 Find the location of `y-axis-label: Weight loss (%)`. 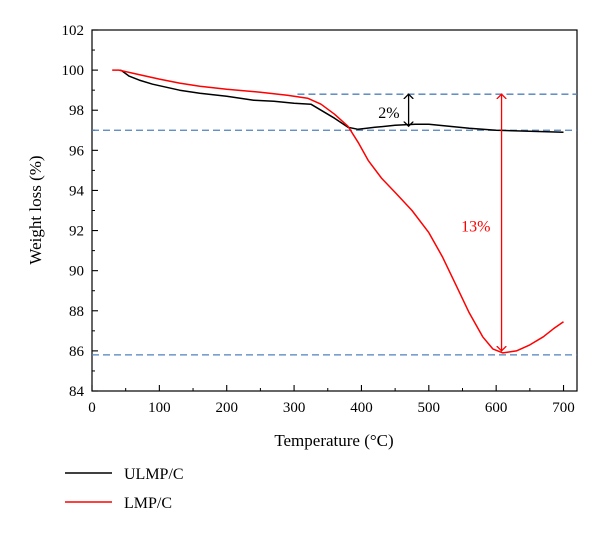

y-axis-label: Weight loss (%) is located at coordinates (35, 209).